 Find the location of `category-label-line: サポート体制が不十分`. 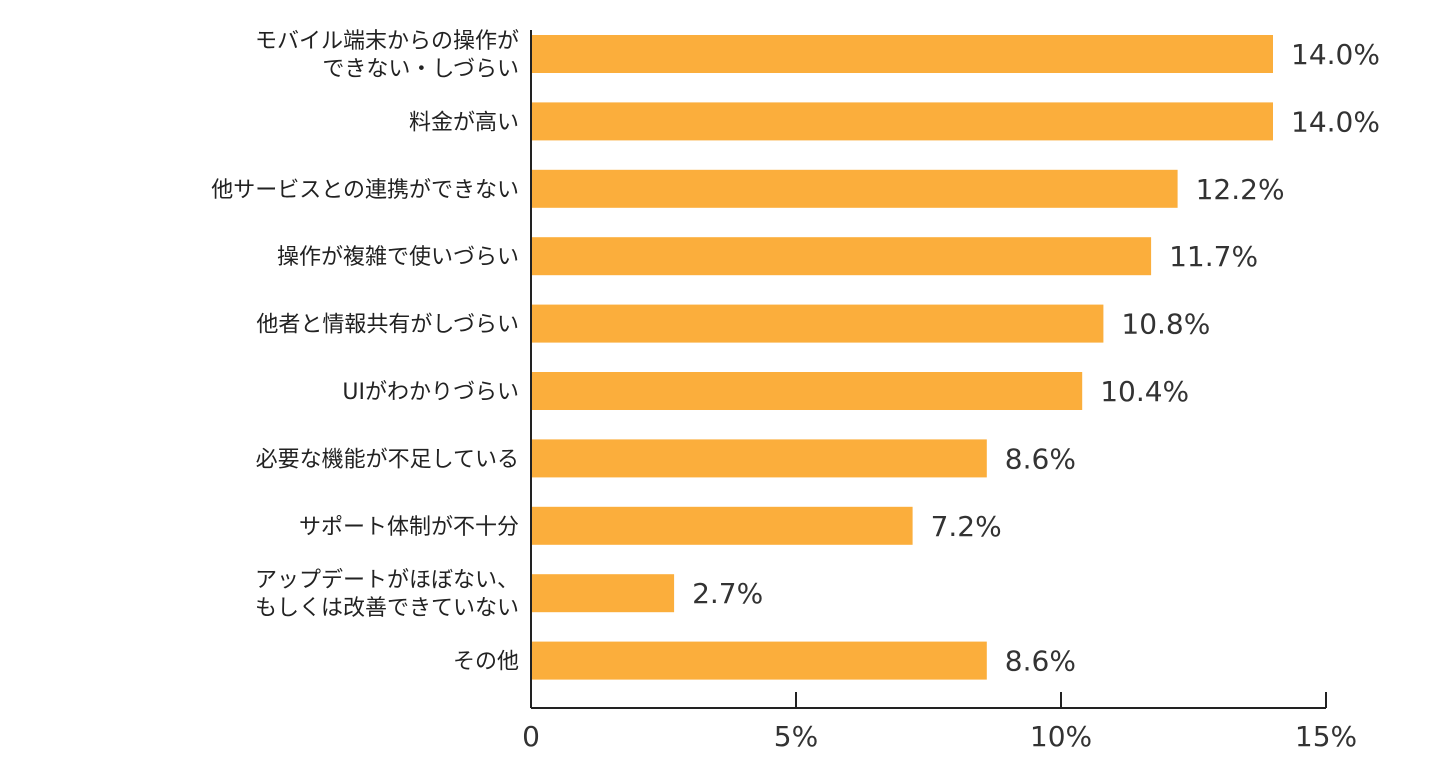

category-label-line: サポート体制が不十分 is located at coordinates (409, 527).